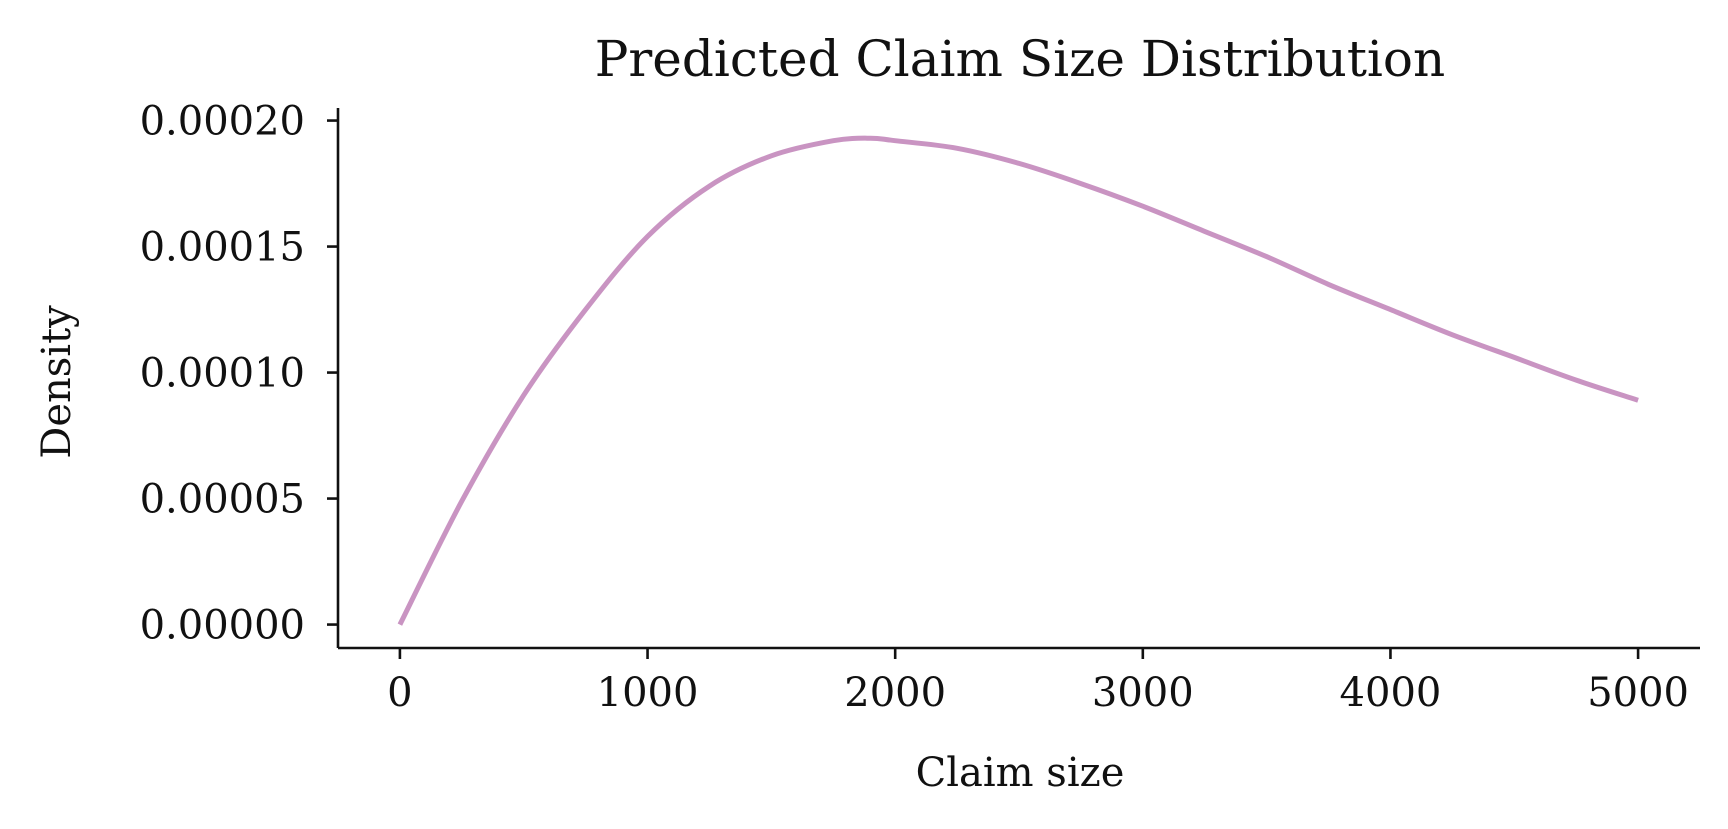 The height and width of the screenshot is (829, 1728). What do you see at coordinates (1020, 59) in the screenshot?
I see `chart-title: Predicted Claim Size Distribution` at bounding box center [1020, 59].